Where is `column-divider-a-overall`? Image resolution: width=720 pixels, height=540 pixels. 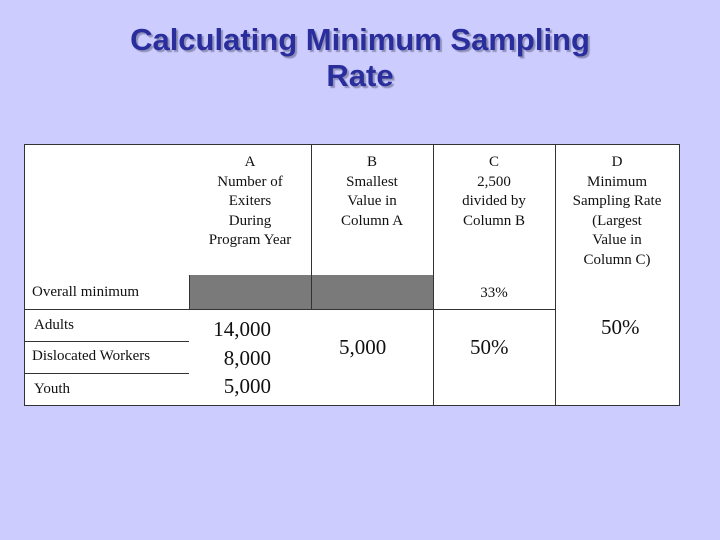
column-divider-a-overall is located at coordinates (189, 292).